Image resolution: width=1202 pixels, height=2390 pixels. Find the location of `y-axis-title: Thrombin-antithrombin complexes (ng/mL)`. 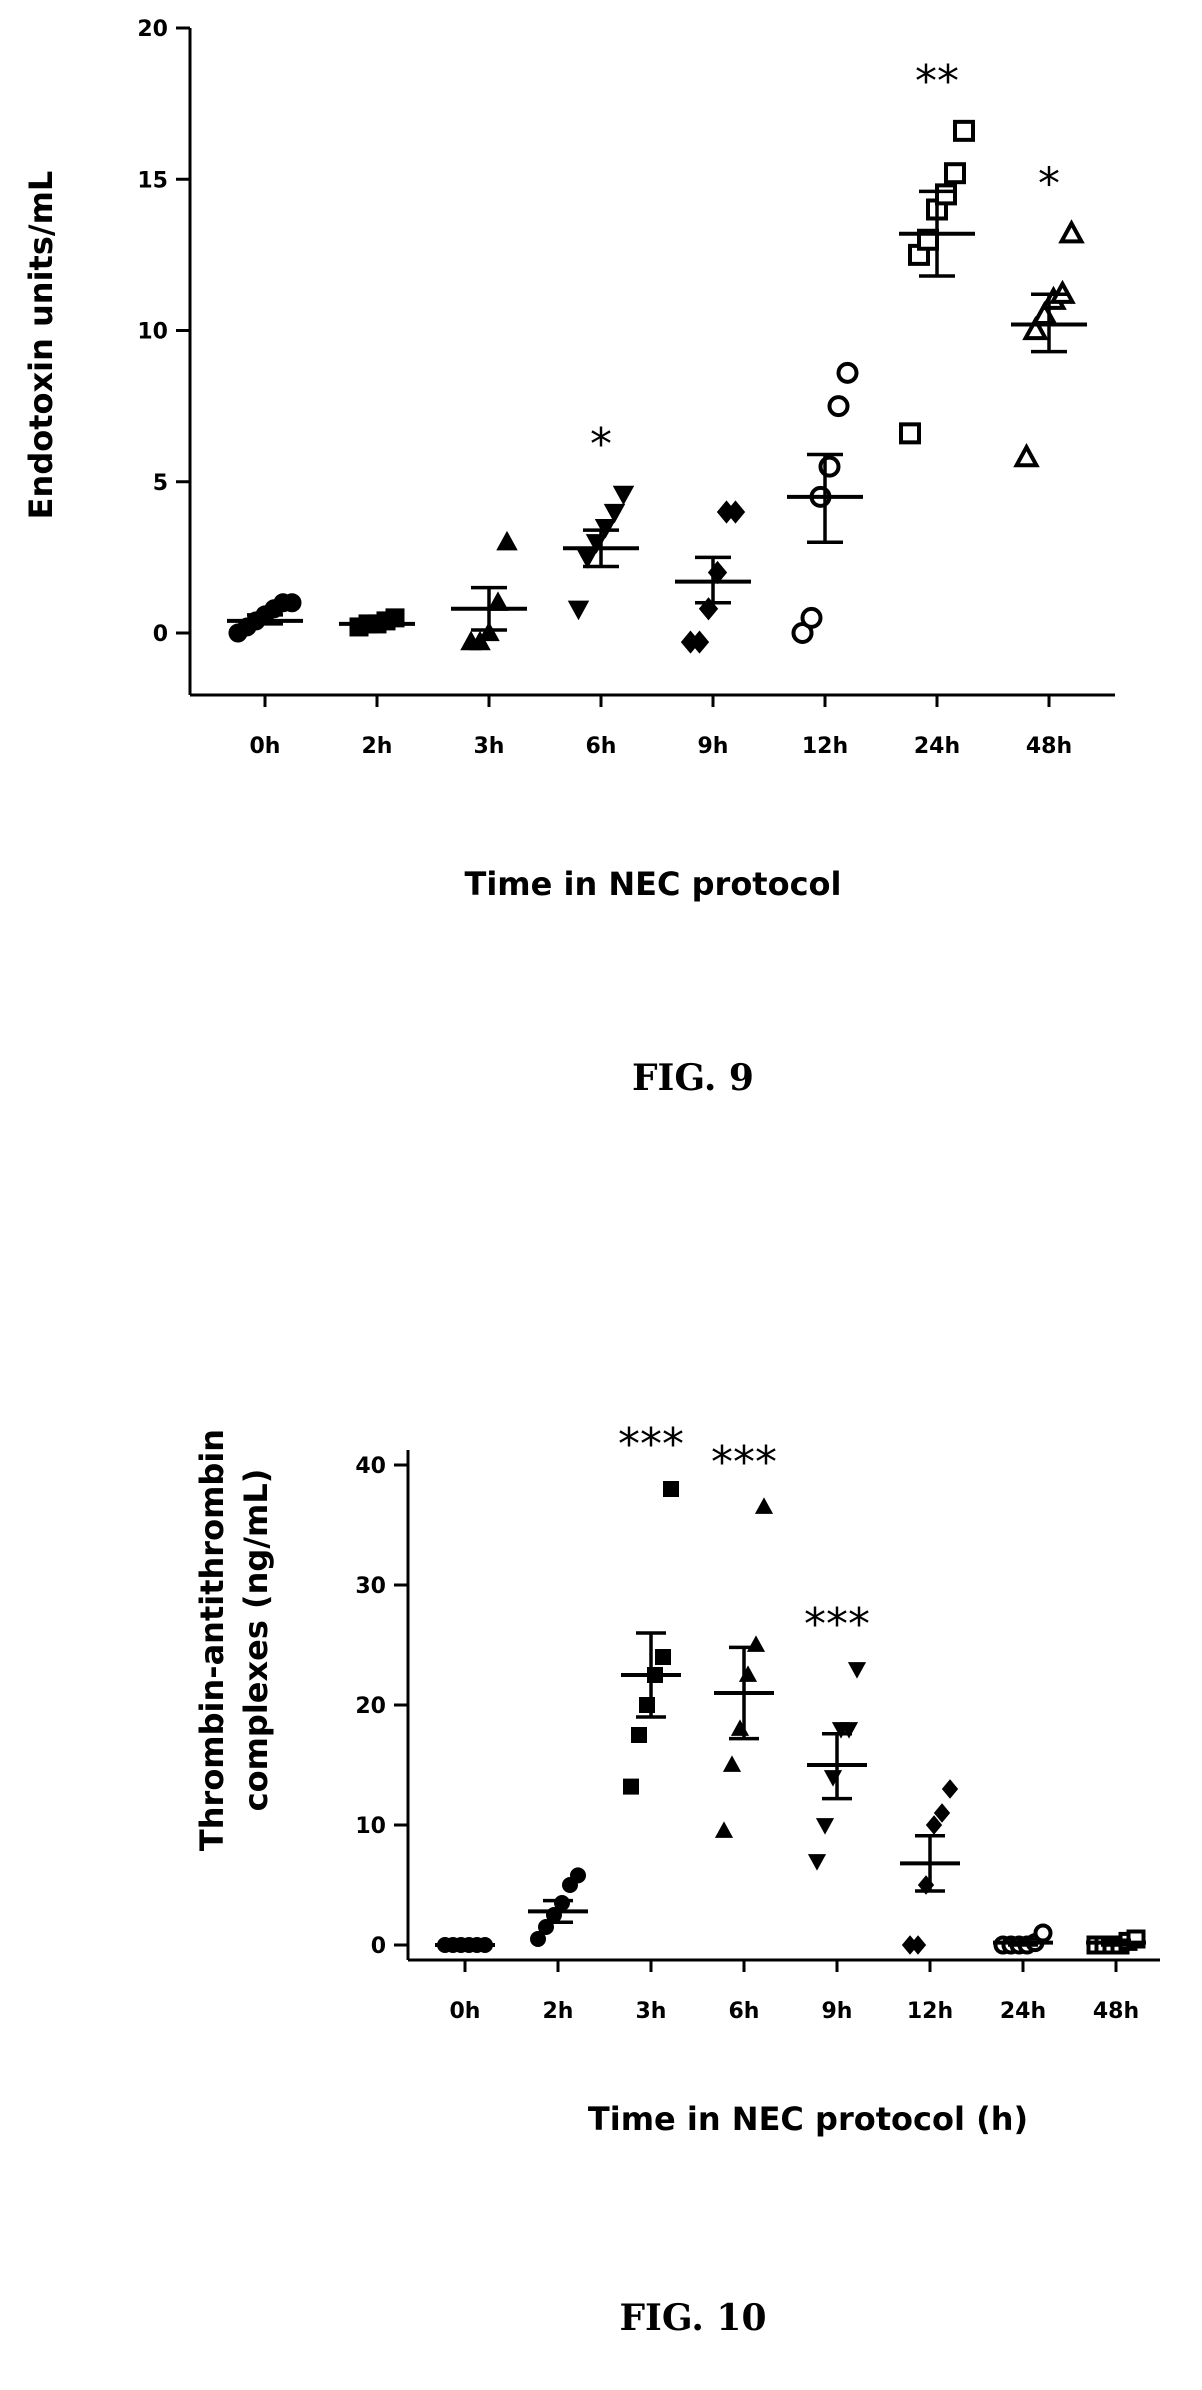

y-axis-title: Thrombin-antithrombin complexes (ng/mL) is located at coordinates (234, 1640).